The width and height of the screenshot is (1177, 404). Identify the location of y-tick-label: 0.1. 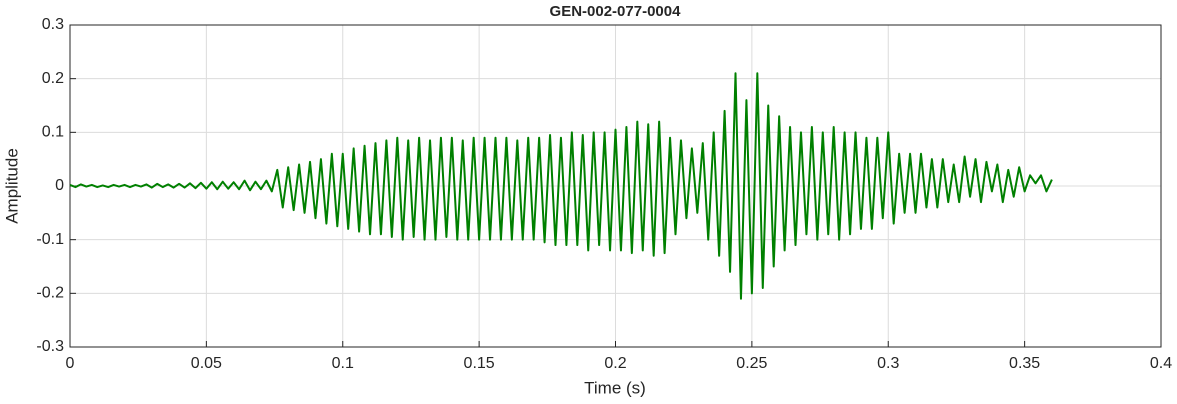
(53, 132).